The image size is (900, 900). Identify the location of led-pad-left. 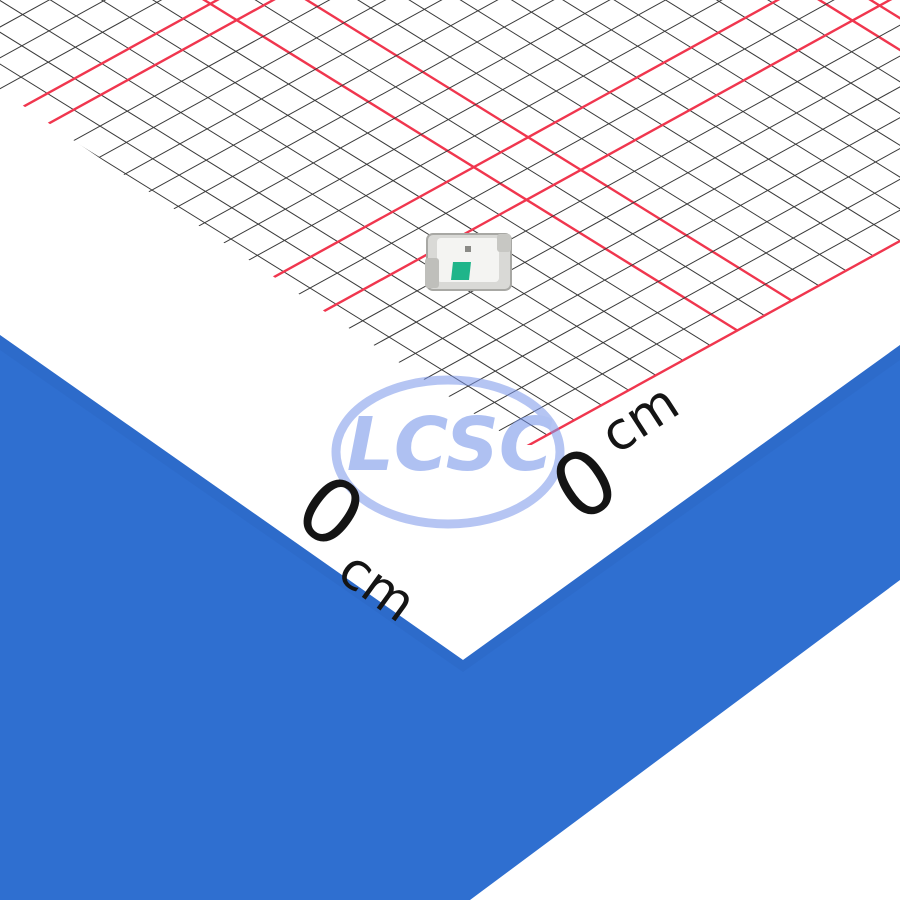
(432, 273).